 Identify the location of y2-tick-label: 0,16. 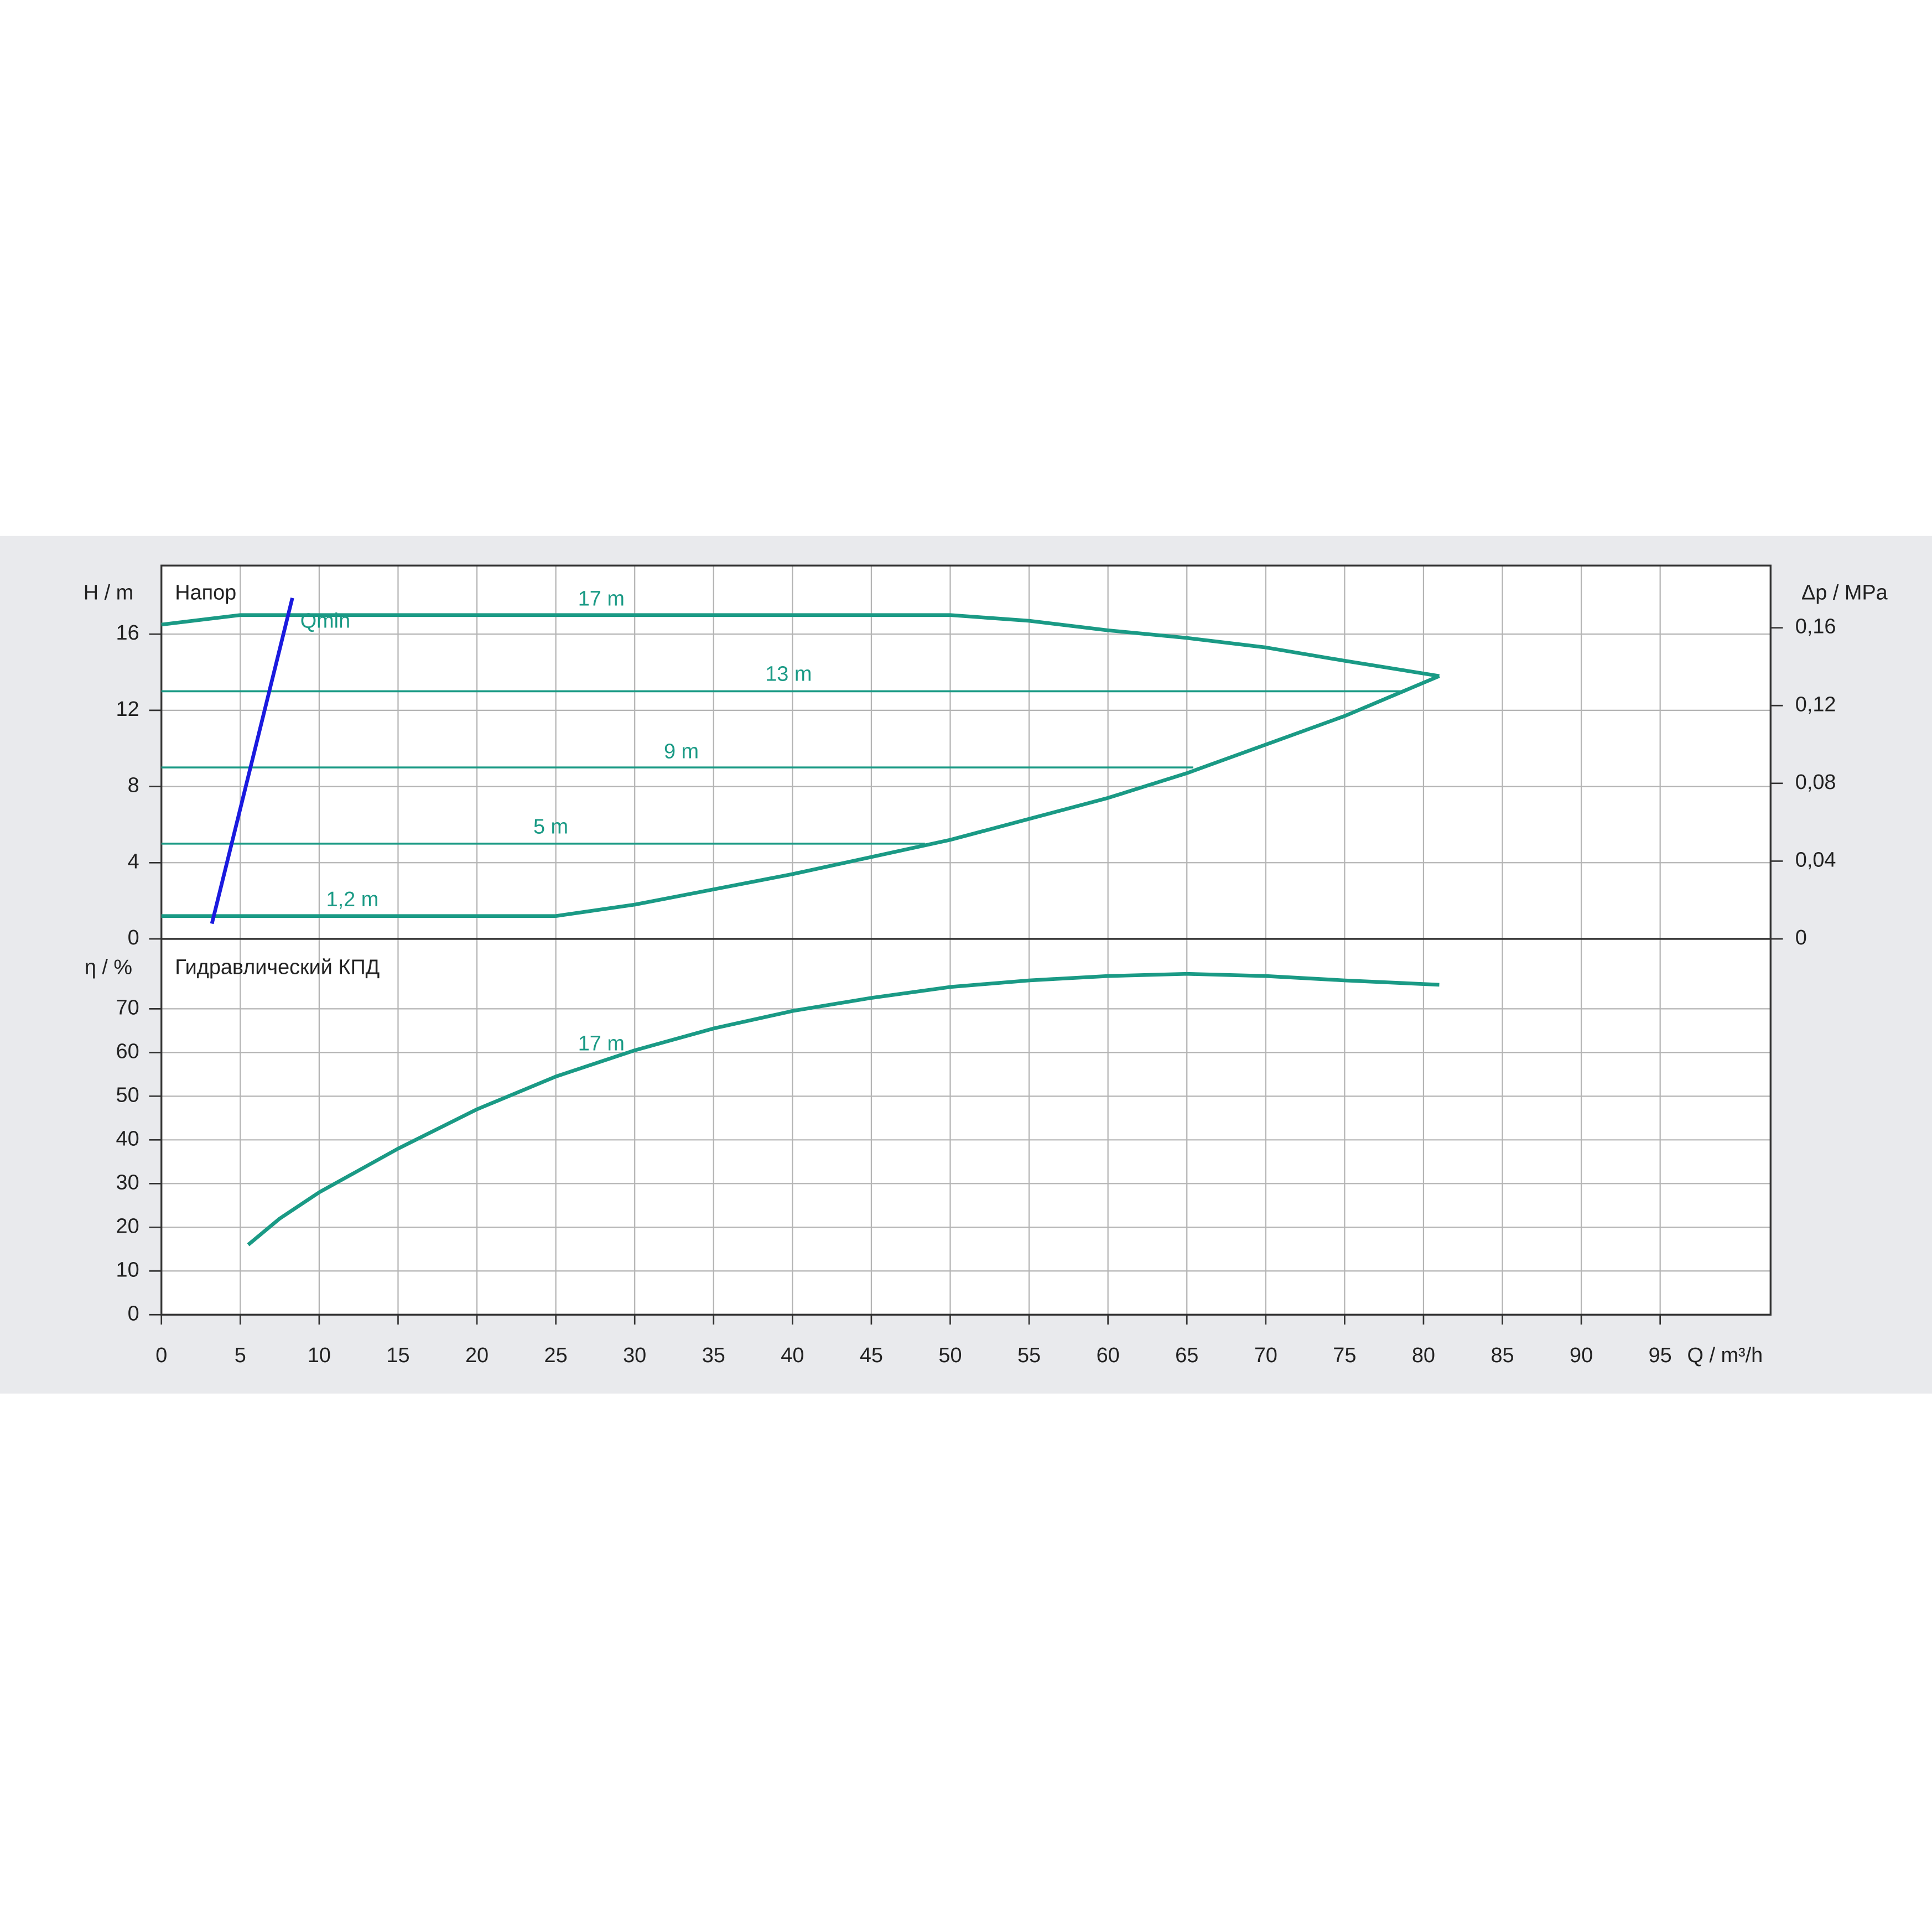
(1815, 626).